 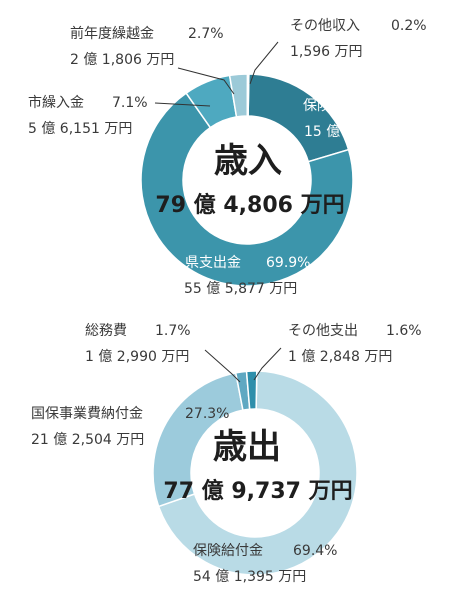 I want to click on rev-label-hokenzei-amount: 15 億 9,376 万円, so click(x=360, y=132).